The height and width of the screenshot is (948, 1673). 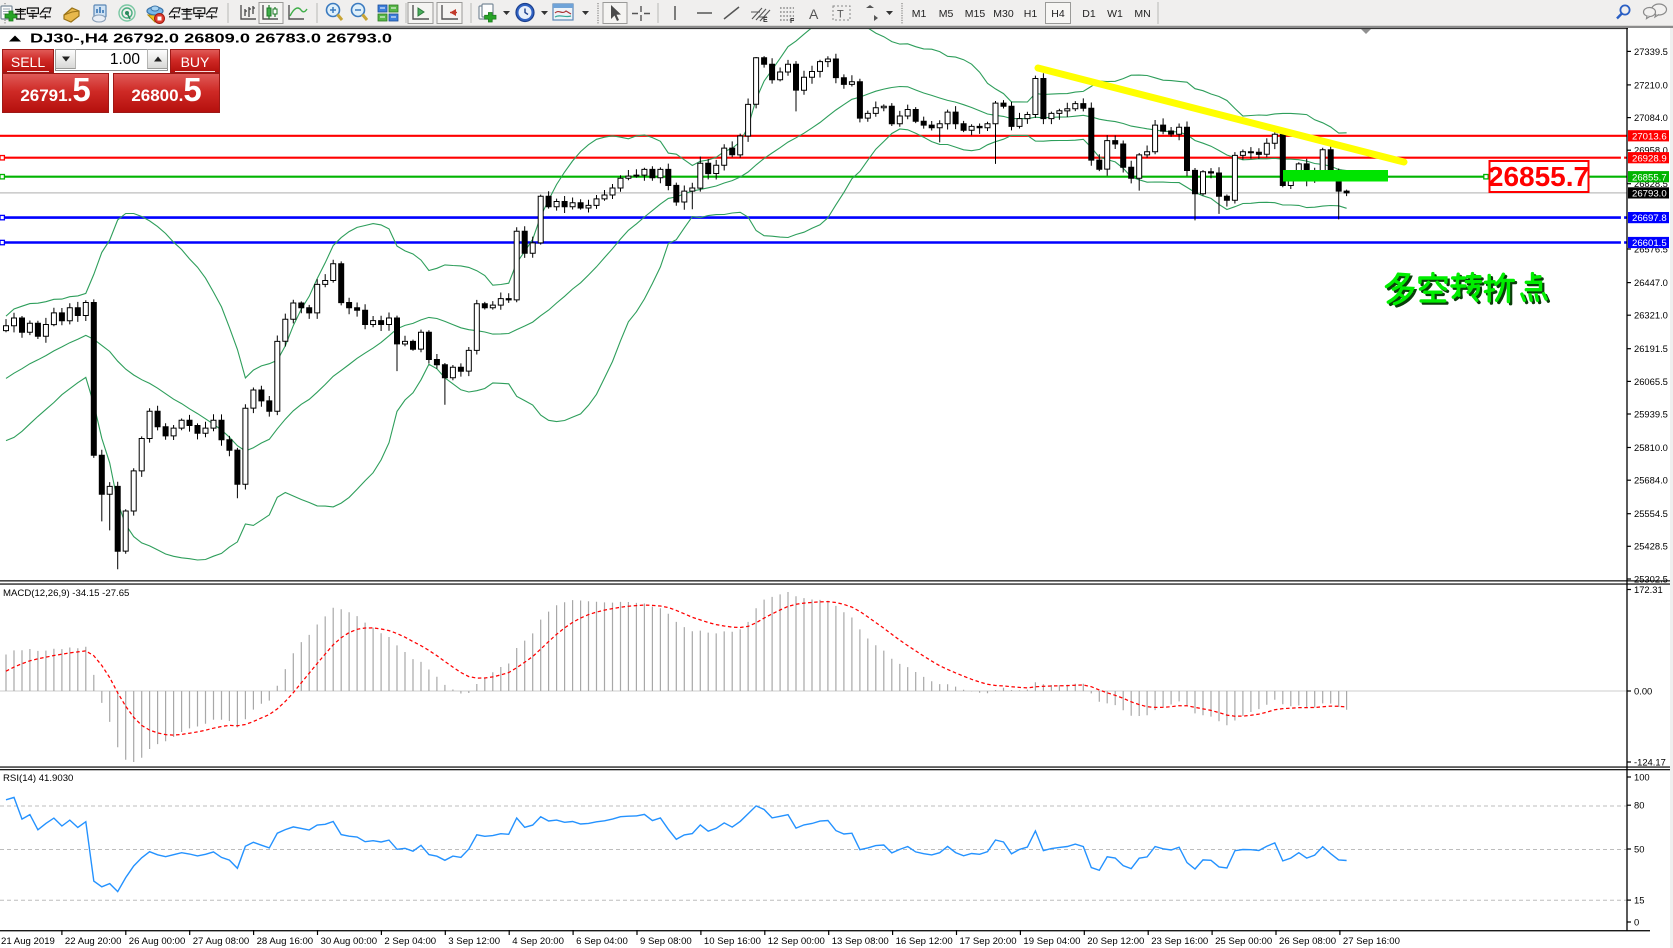 I want to click on svg-text: A, so click(x=814, y=14).